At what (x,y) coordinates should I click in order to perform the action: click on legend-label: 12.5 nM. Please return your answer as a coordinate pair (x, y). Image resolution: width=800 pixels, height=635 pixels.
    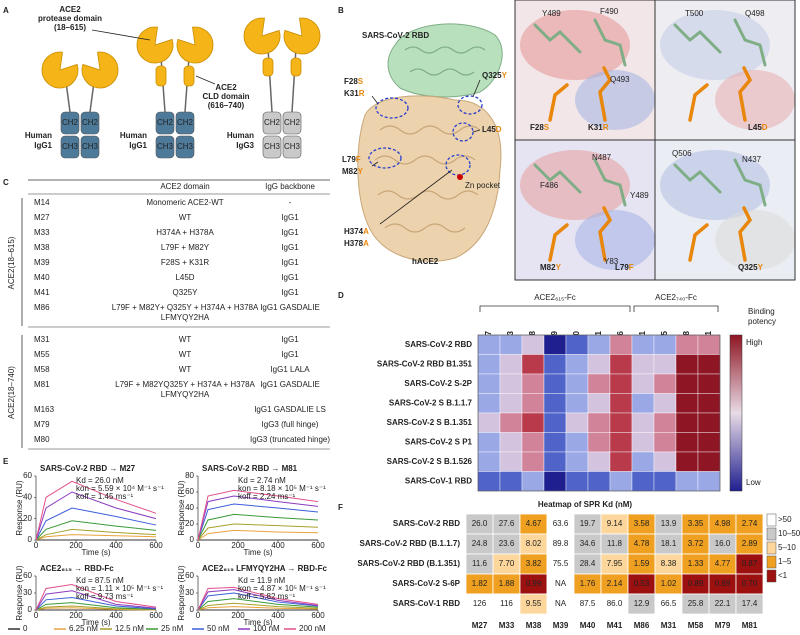
    Looking at the image, I should click on (129, 628).